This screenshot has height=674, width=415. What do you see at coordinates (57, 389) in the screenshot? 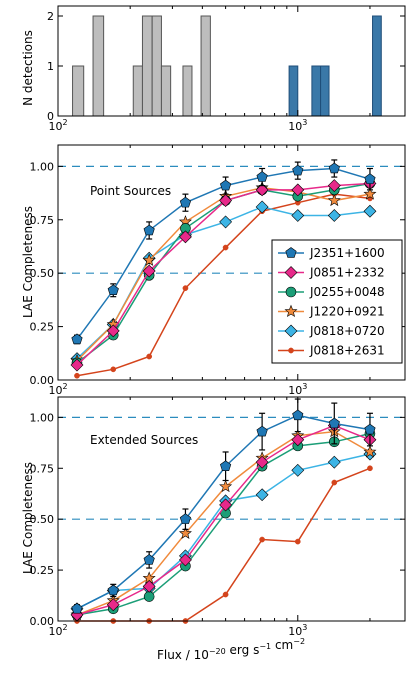
I see `middle-xtick-label: 10²` at bounding box center [57, 389].